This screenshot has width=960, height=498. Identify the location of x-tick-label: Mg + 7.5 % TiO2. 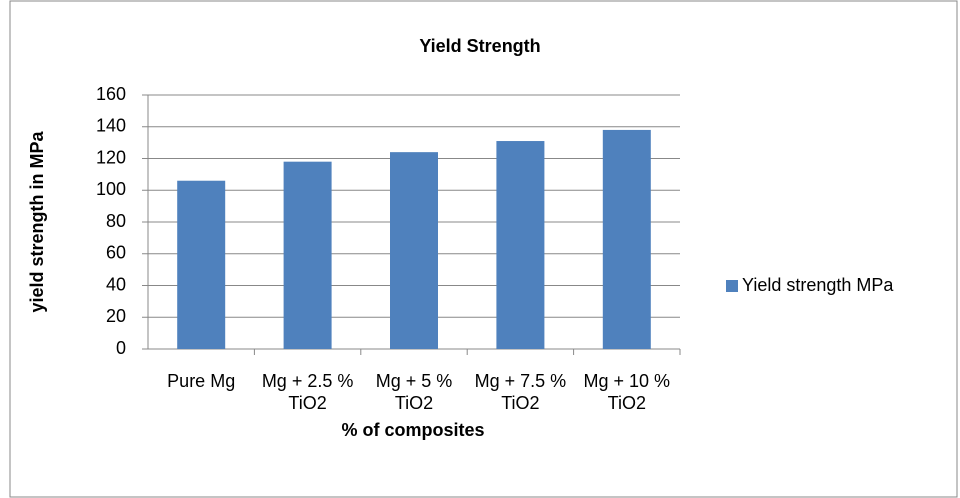
(520, 392).